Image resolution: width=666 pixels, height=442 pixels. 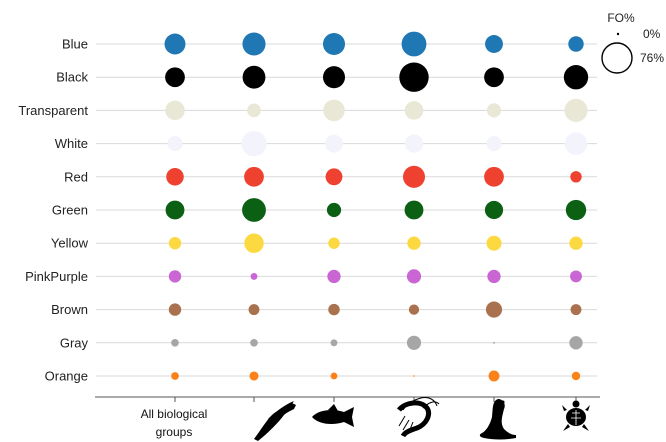 What do you see at coordinates (66, 376) in the screenshot?
I see `row-label: Orange` at bounding box center [66, 376].